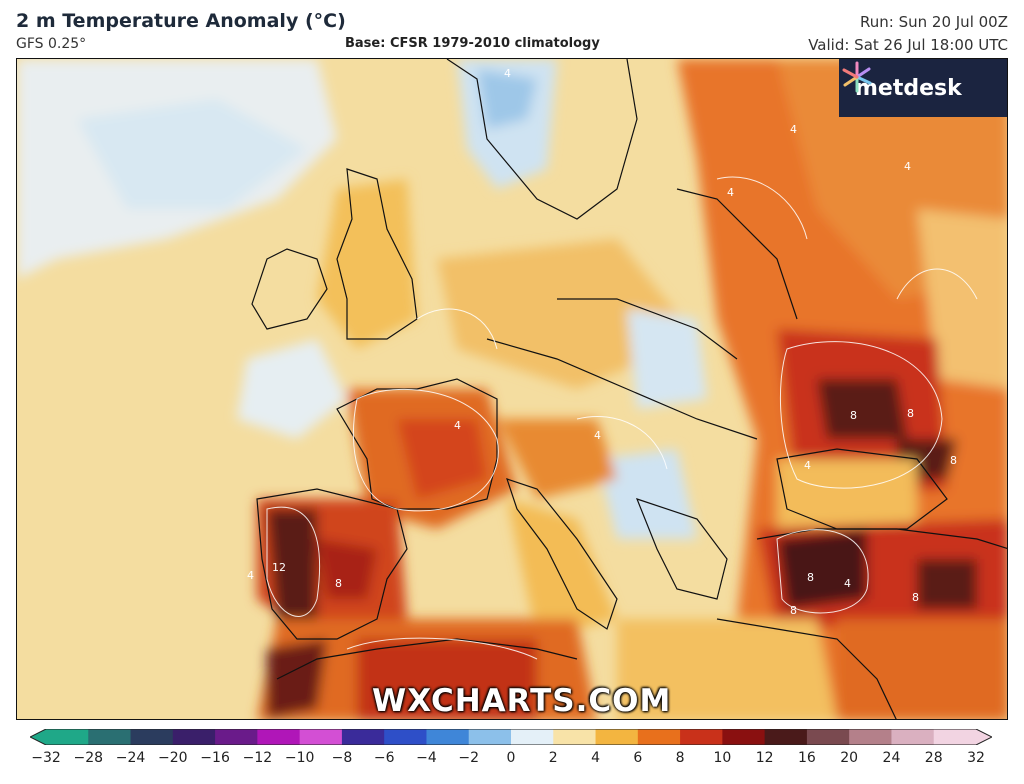 Image resolution: width=1024 pixels, height=784 pixels. I want to click on colorbar-tick-label: 2, so click(553, 758).